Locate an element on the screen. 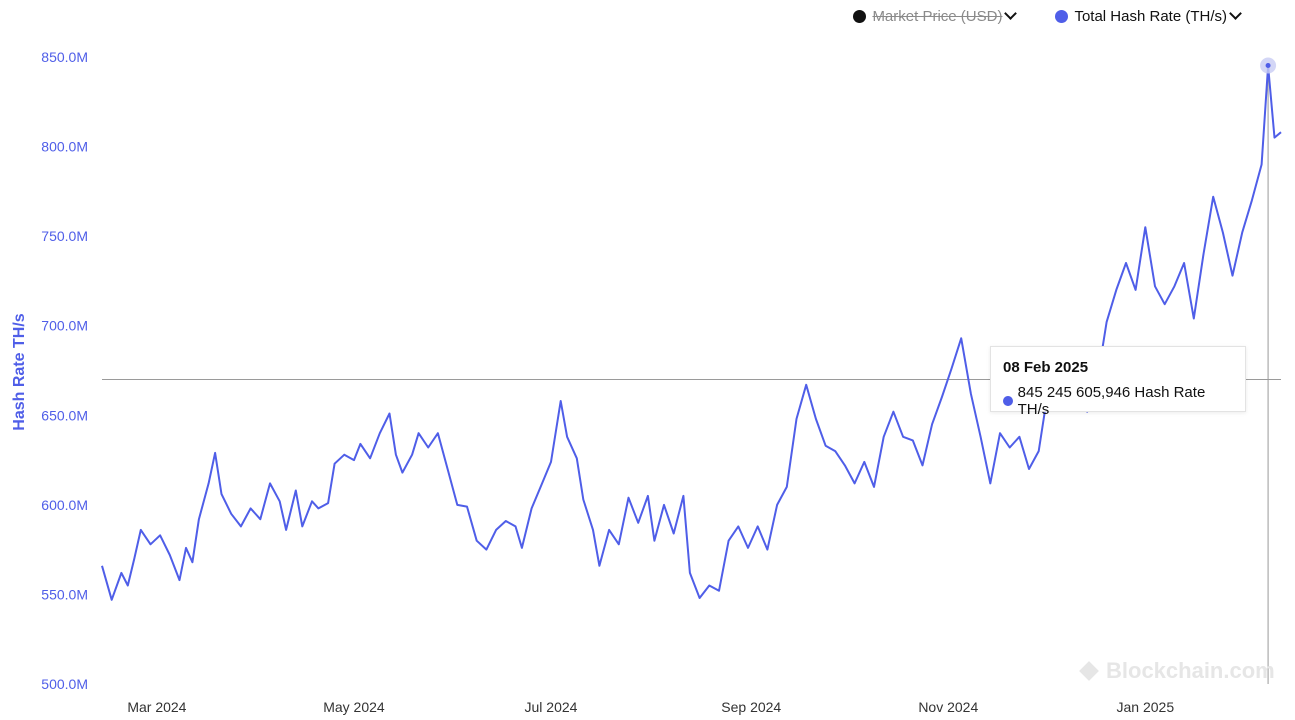 Image resolution: width=1295 pixels, height=720 pixels. x-tick-label: May 2024 is located at coordinates (354, 707).